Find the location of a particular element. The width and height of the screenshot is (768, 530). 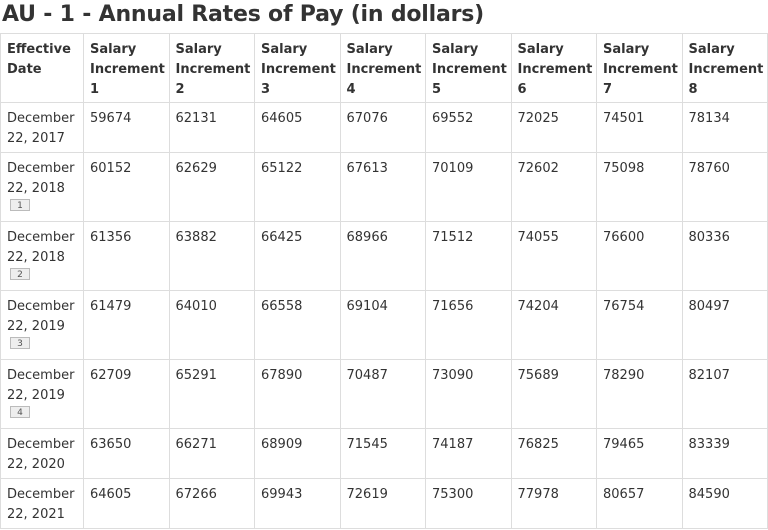

effective-date-text: December 22, 2017 is located at coordinates (41, 128).